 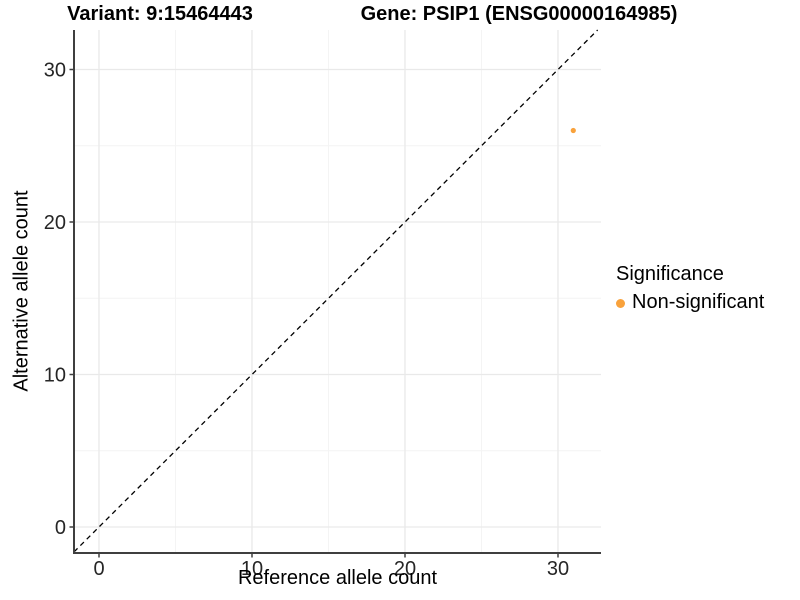 What do you see at coordinates (55, 71) in the screenshot?
I see `y-tick-label: 30` at bounding box center [55, 71].